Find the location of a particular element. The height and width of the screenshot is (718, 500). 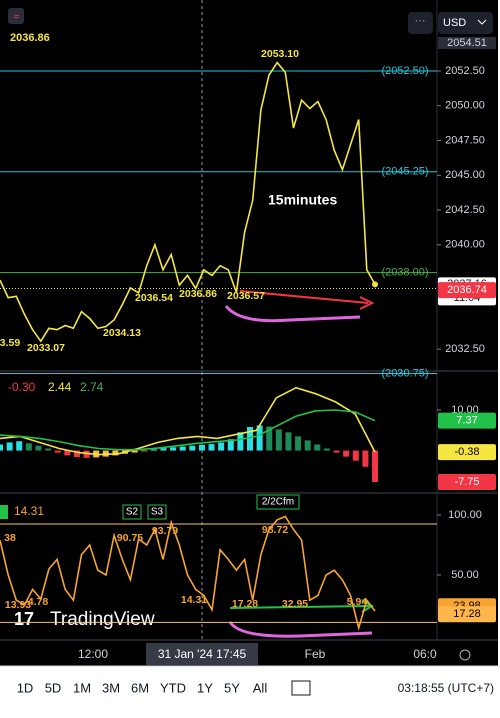

macd-line is located at coordinates (188, 430).